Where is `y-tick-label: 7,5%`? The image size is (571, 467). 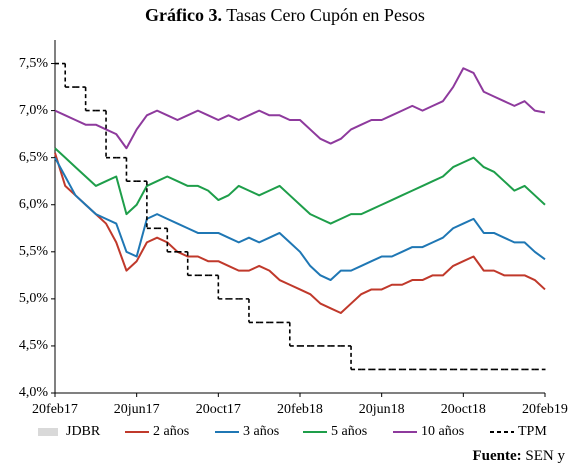 y-tick-label: 7,5% is located at coordinates (34, 63).